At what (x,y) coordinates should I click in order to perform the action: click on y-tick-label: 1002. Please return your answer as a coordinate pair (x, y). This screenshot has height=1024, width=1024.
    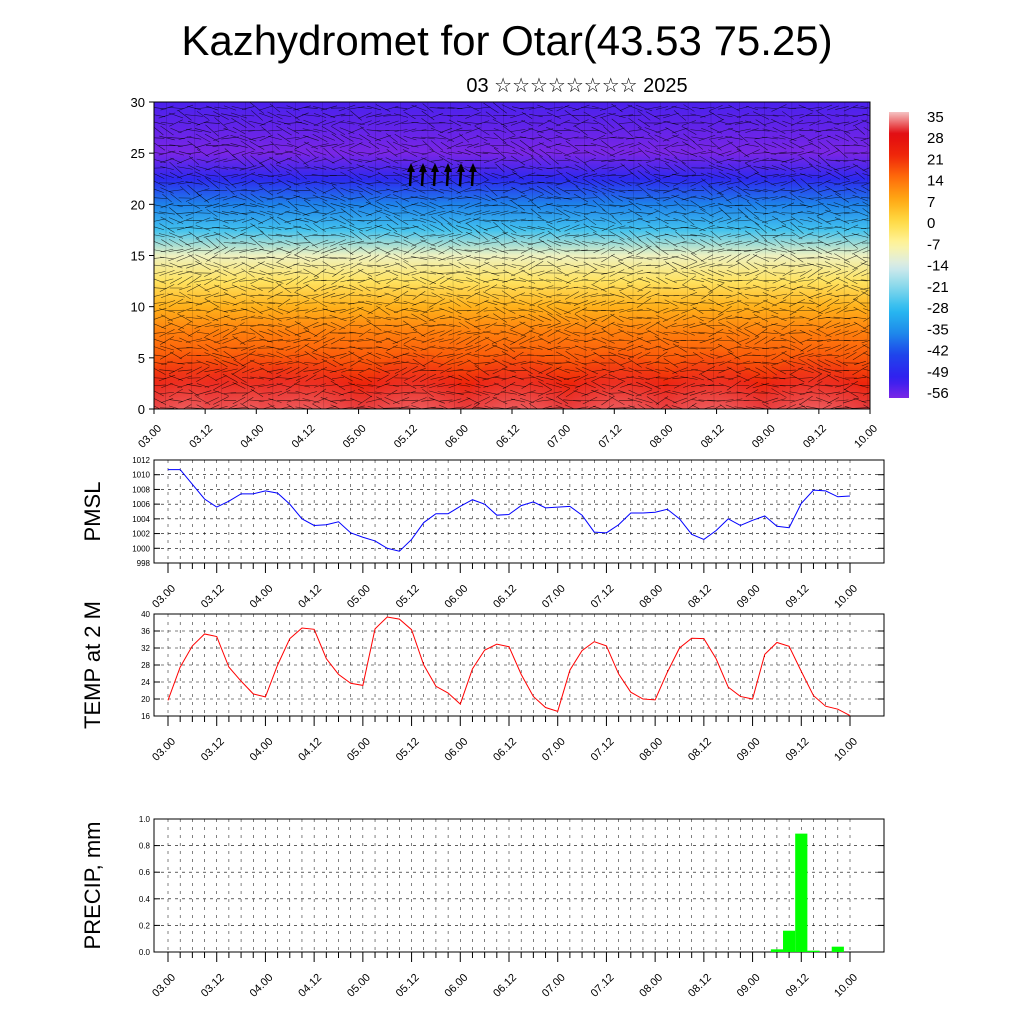
    Looking at the image, I should click on (141, 534).